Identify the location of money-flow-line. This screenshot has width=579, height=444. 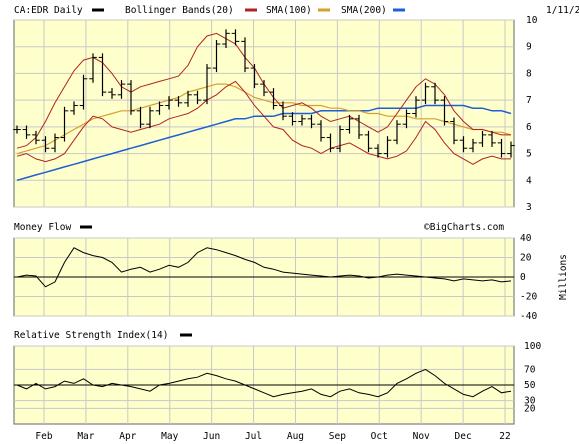
(264, 267).